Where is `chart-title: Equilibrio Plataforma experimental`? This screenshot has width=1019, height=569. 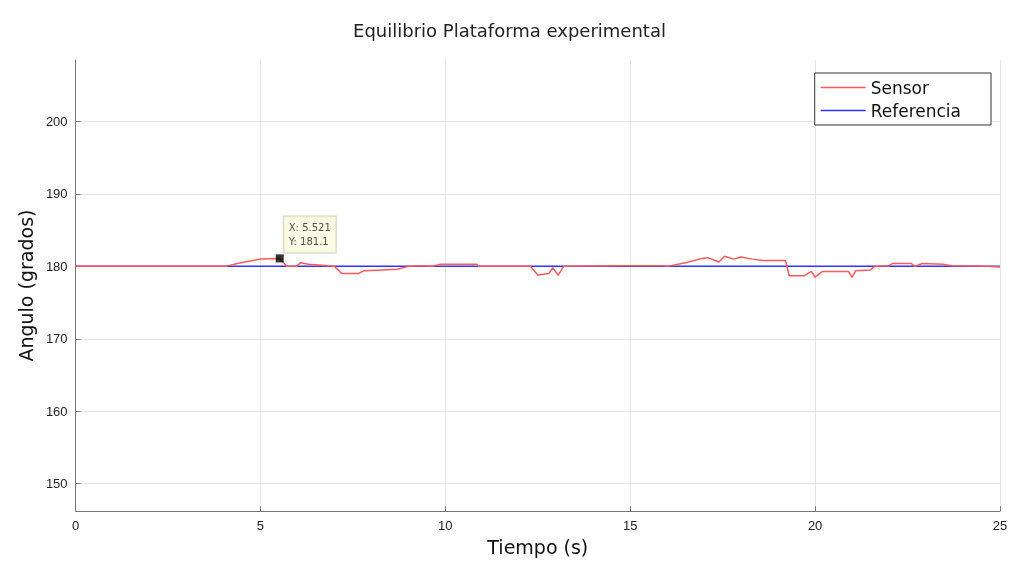 chart-title: Equilibrio Plataforma experimental is located at coordinates (509, 30).